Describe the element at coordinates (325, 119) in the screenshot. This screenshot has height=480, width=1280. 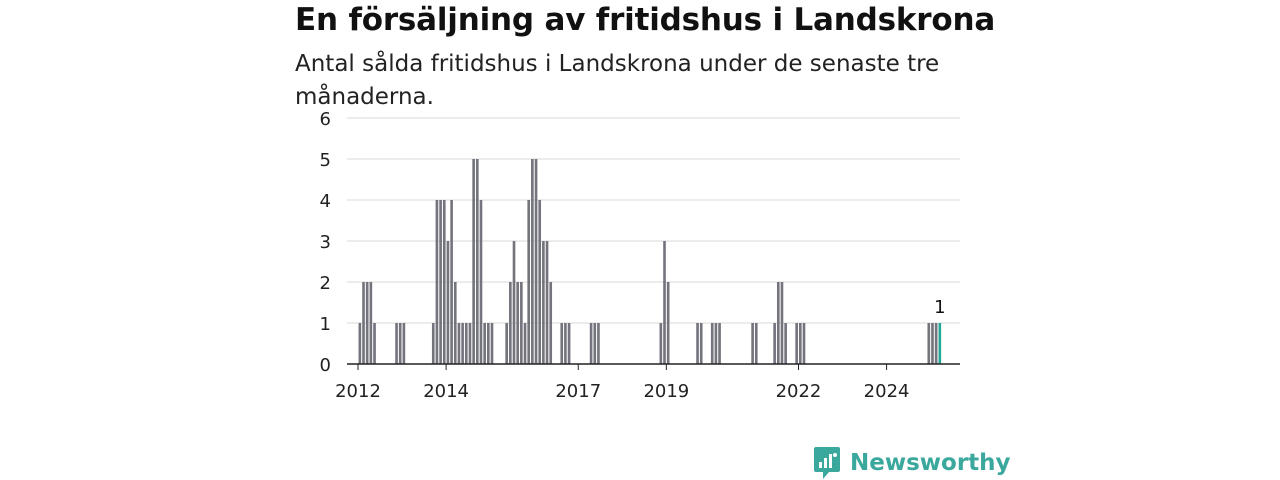
I see `y-tick-label: 6` at that location.